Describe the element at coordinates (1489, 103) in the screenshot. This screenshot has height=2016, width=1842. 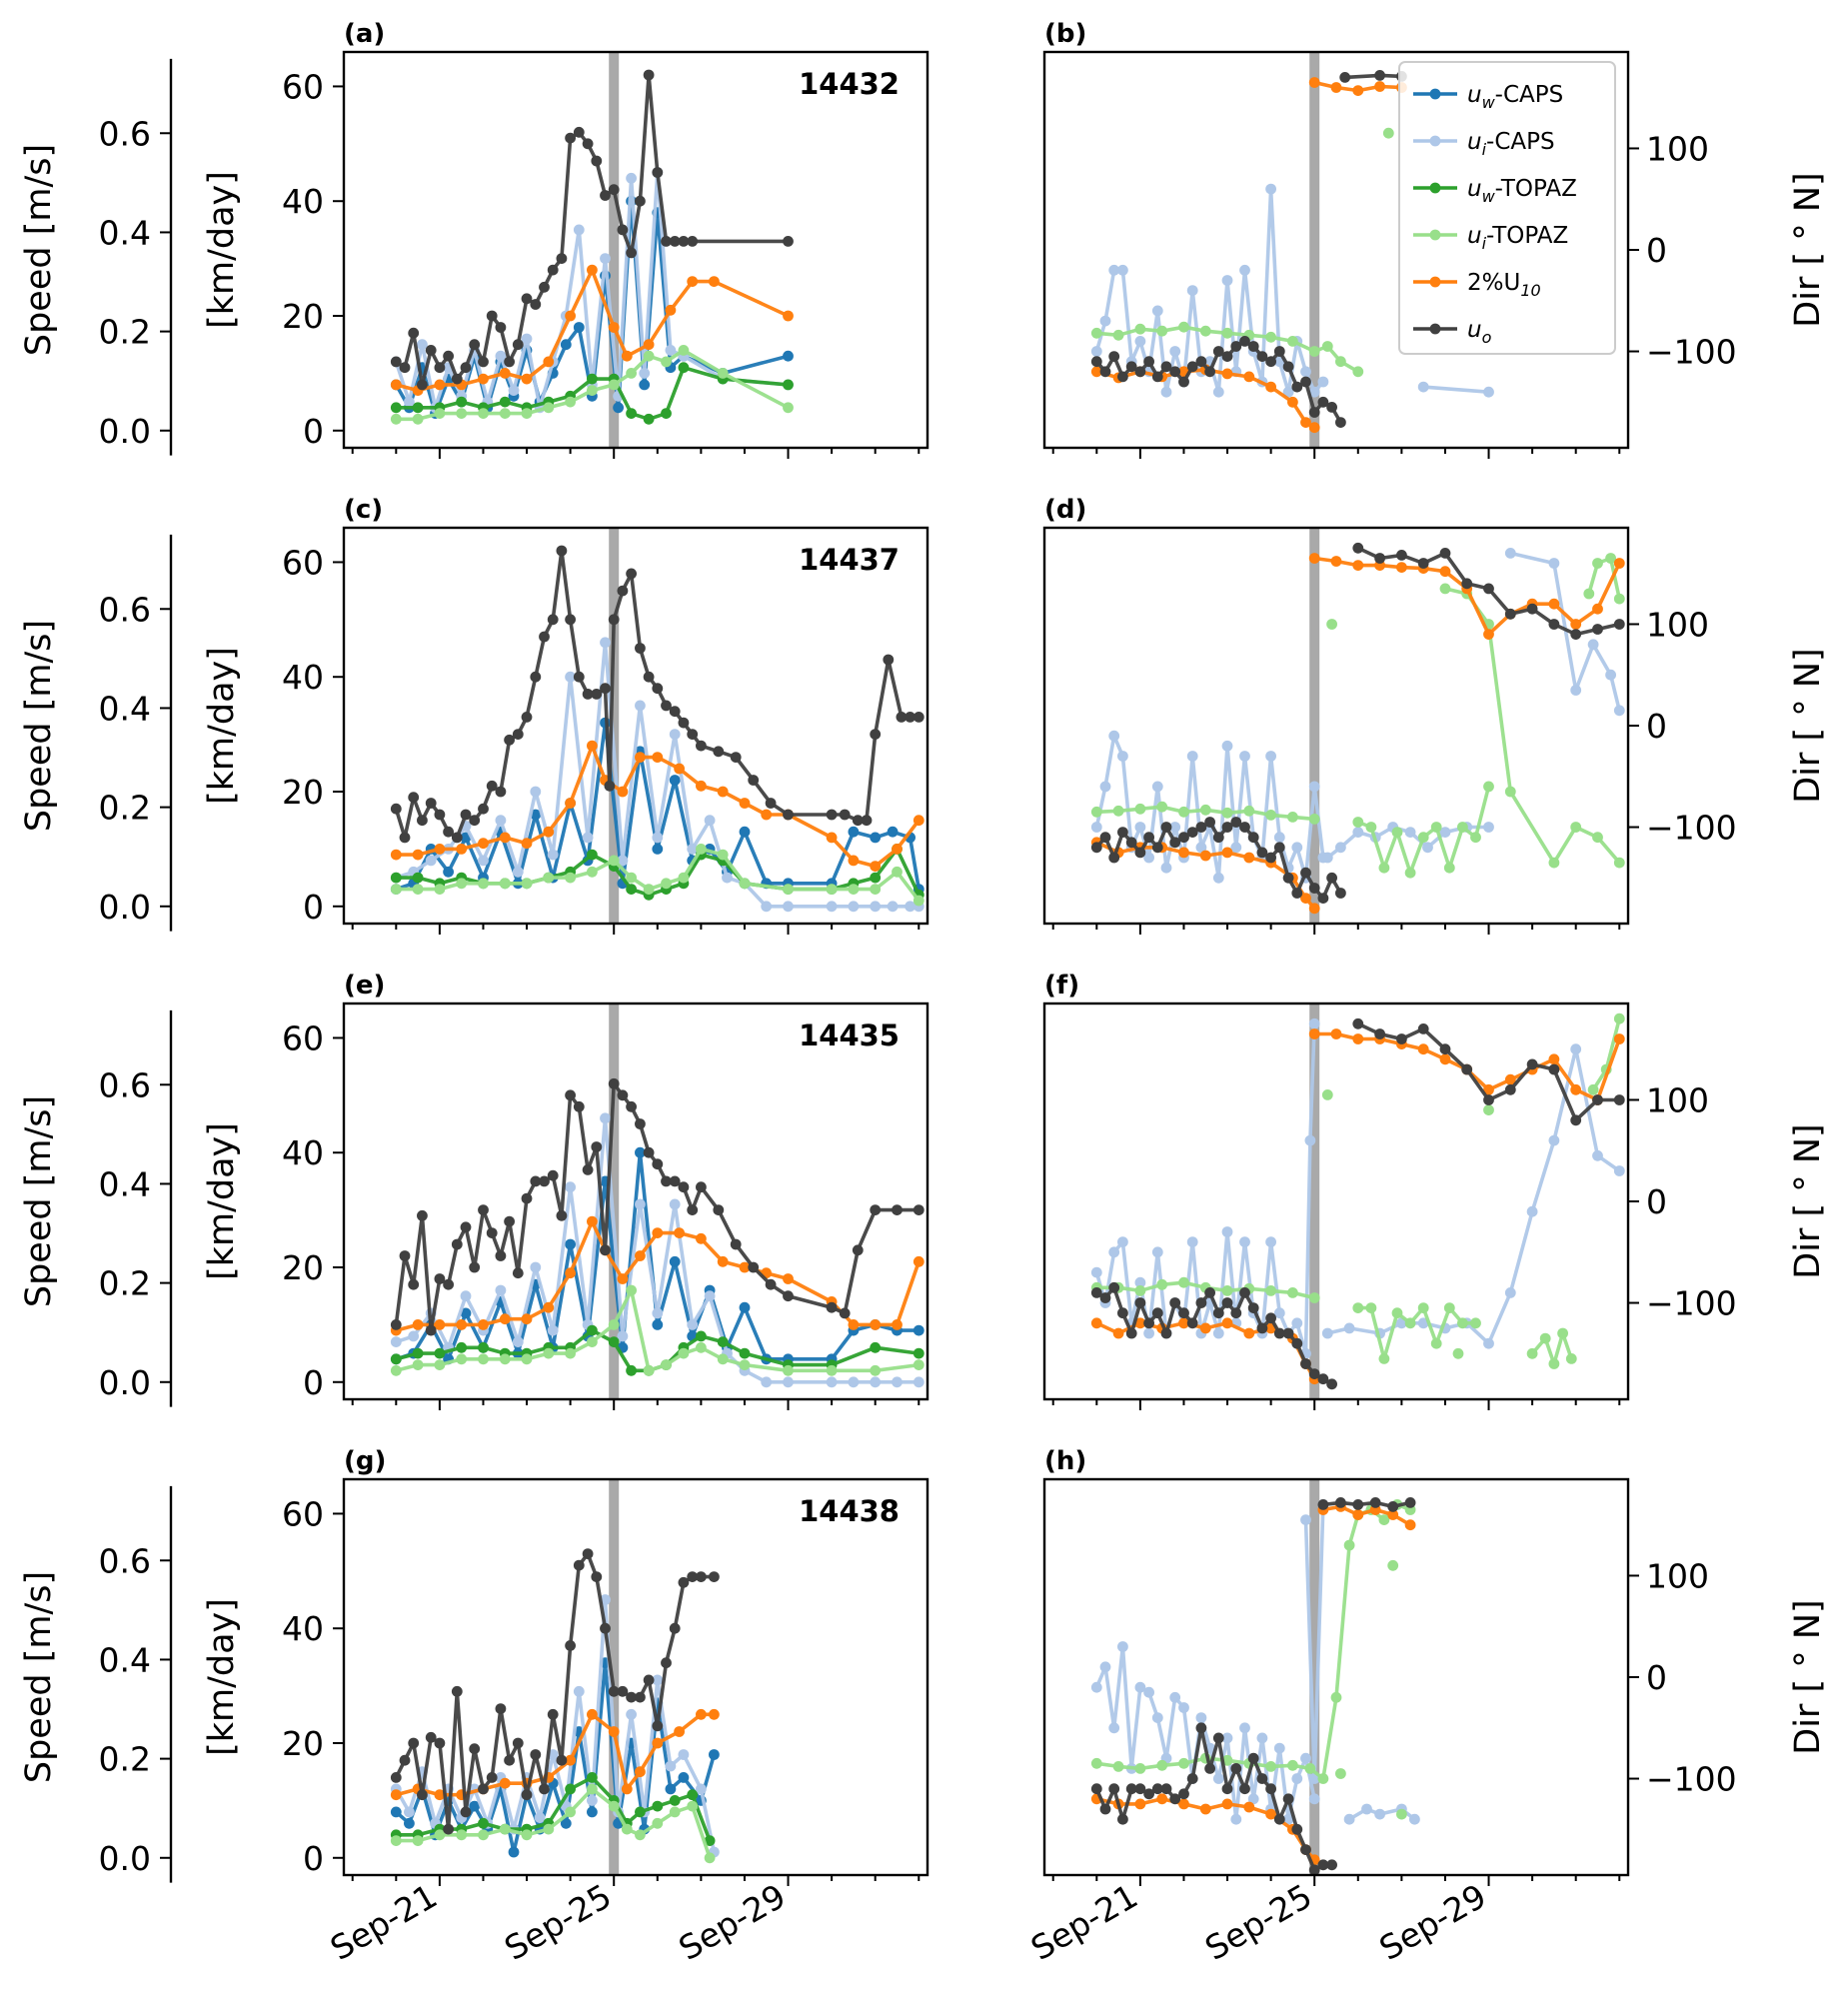
I see `legend-subscript: w` at that location.